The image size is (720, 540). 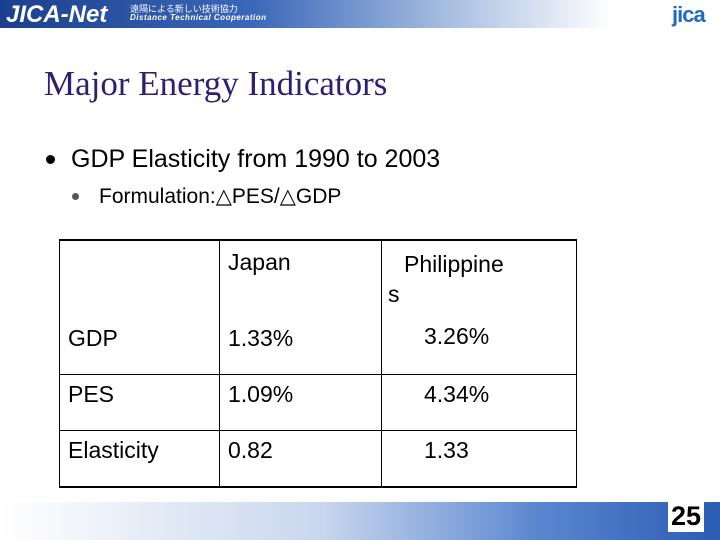 What do you see at coordinates (139, 279) in the screenshot?
I see `table-header-cell` at bounding box center [139, 279].